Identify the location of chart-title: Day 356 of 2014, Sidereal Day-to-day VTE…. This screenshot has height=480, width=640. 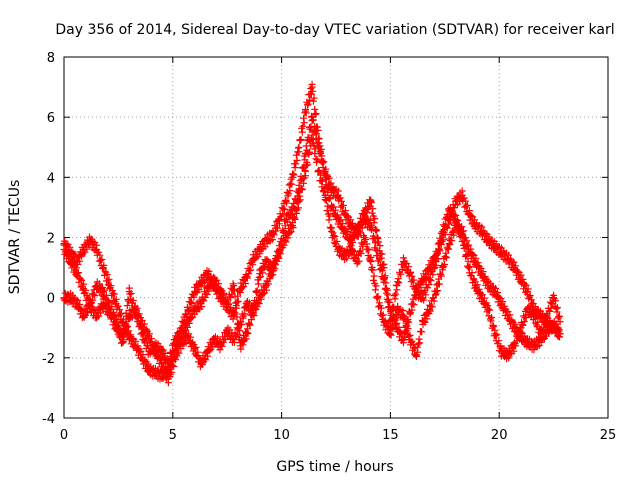
(334, 30).